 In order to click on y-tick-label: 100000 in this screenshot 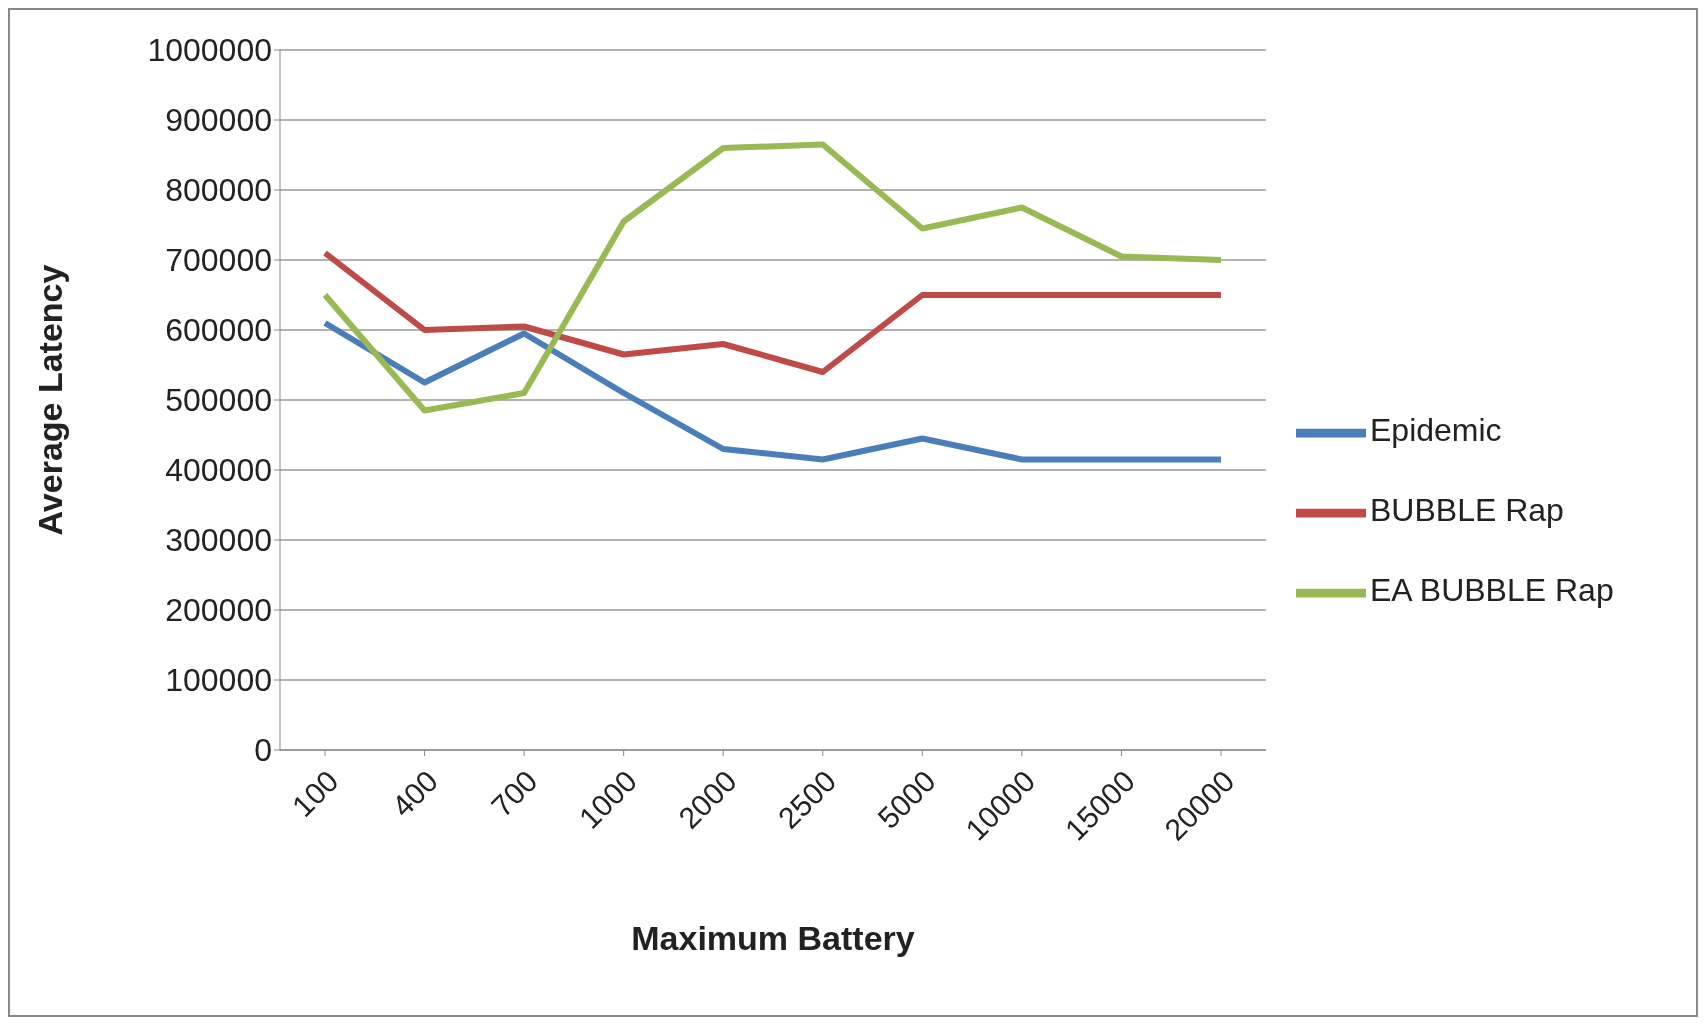, I will do `click(218, 680)`.